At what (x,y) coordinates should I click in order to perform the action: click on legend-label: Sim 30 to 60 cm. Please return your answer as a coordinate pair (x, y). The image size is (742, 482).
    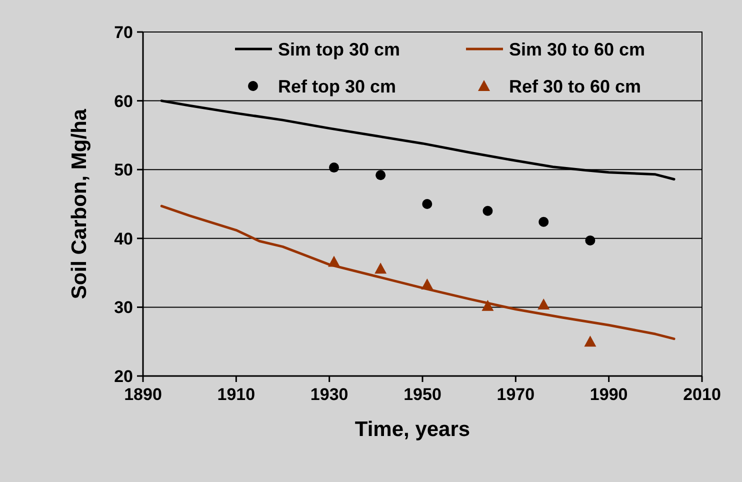
    Looking at the image, I should click on (577, 49).